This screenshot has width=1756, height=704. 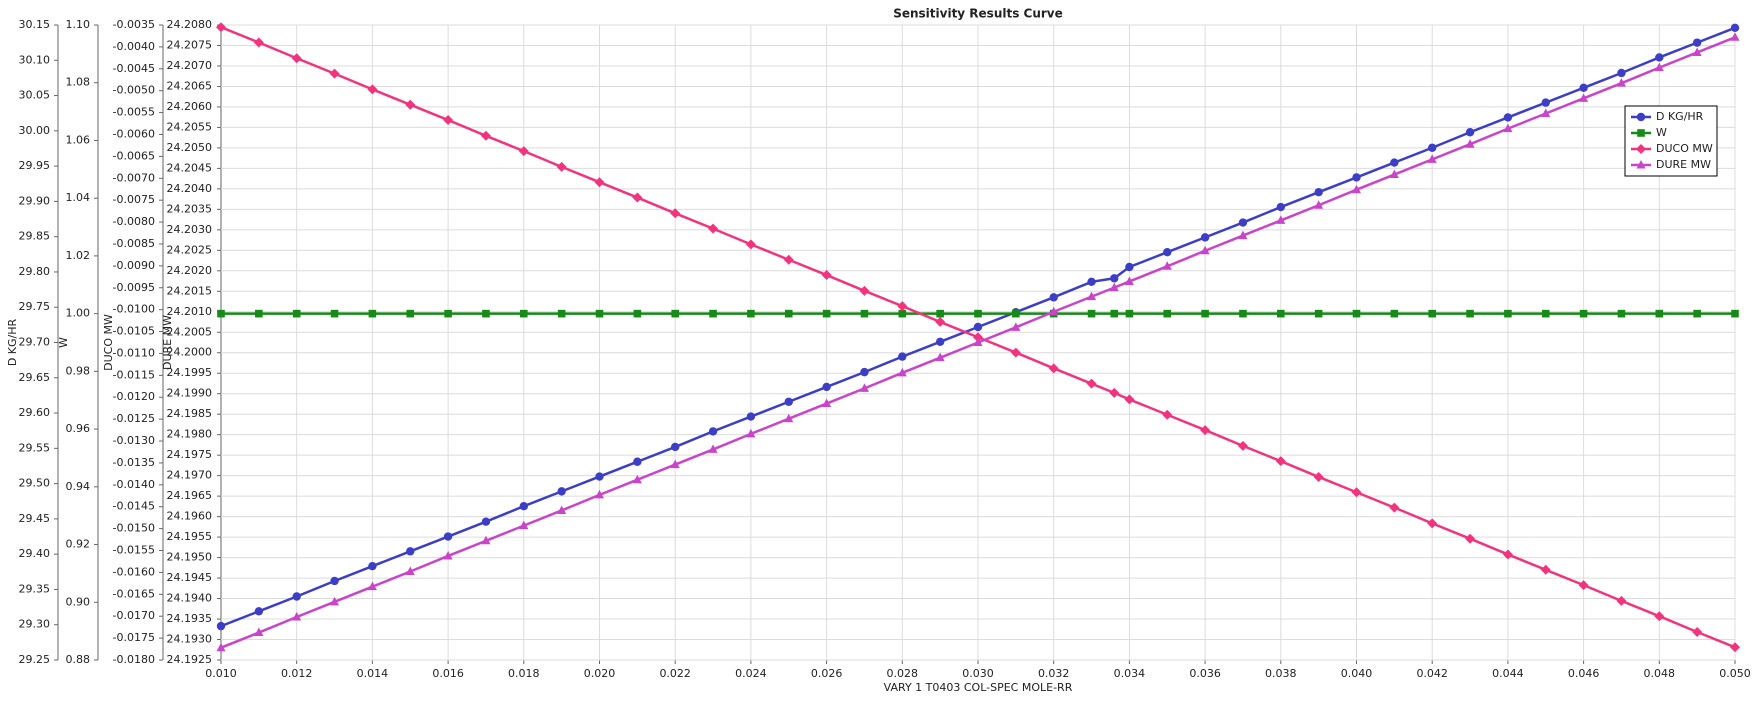 What do you see at coordinates (35, 95) in the screenshot?
I see `y-tick-label: 30.05` at bounding box center [35, 95].